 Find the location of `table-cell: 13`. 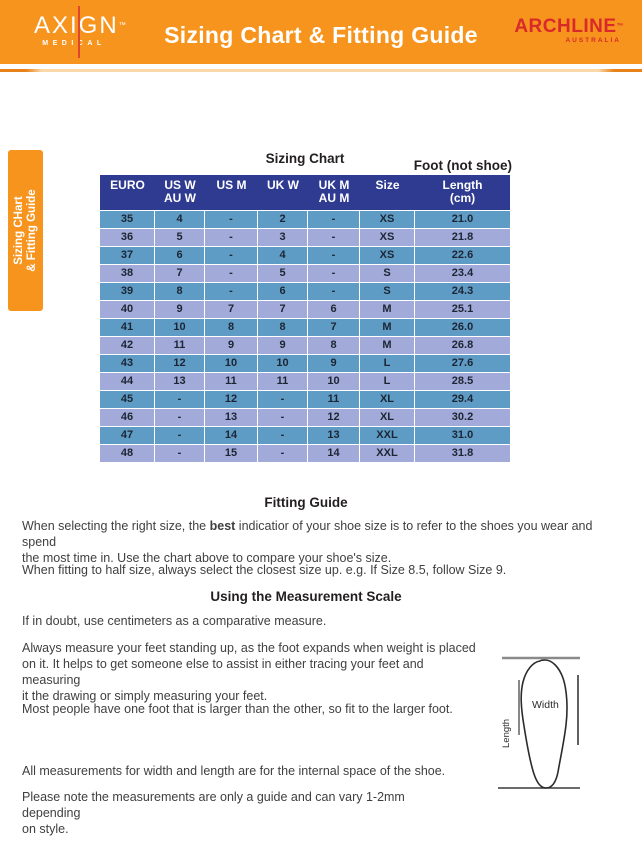

table-cell: 13 is located at coordinates (180, 381).